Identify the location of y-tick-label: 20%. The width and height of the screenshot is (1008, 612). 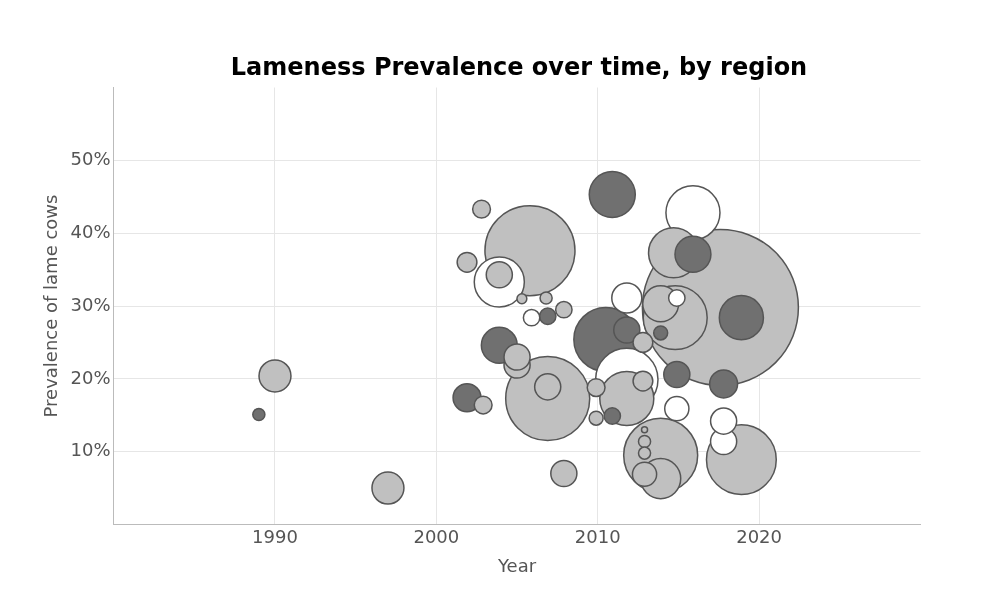
(90, 377).